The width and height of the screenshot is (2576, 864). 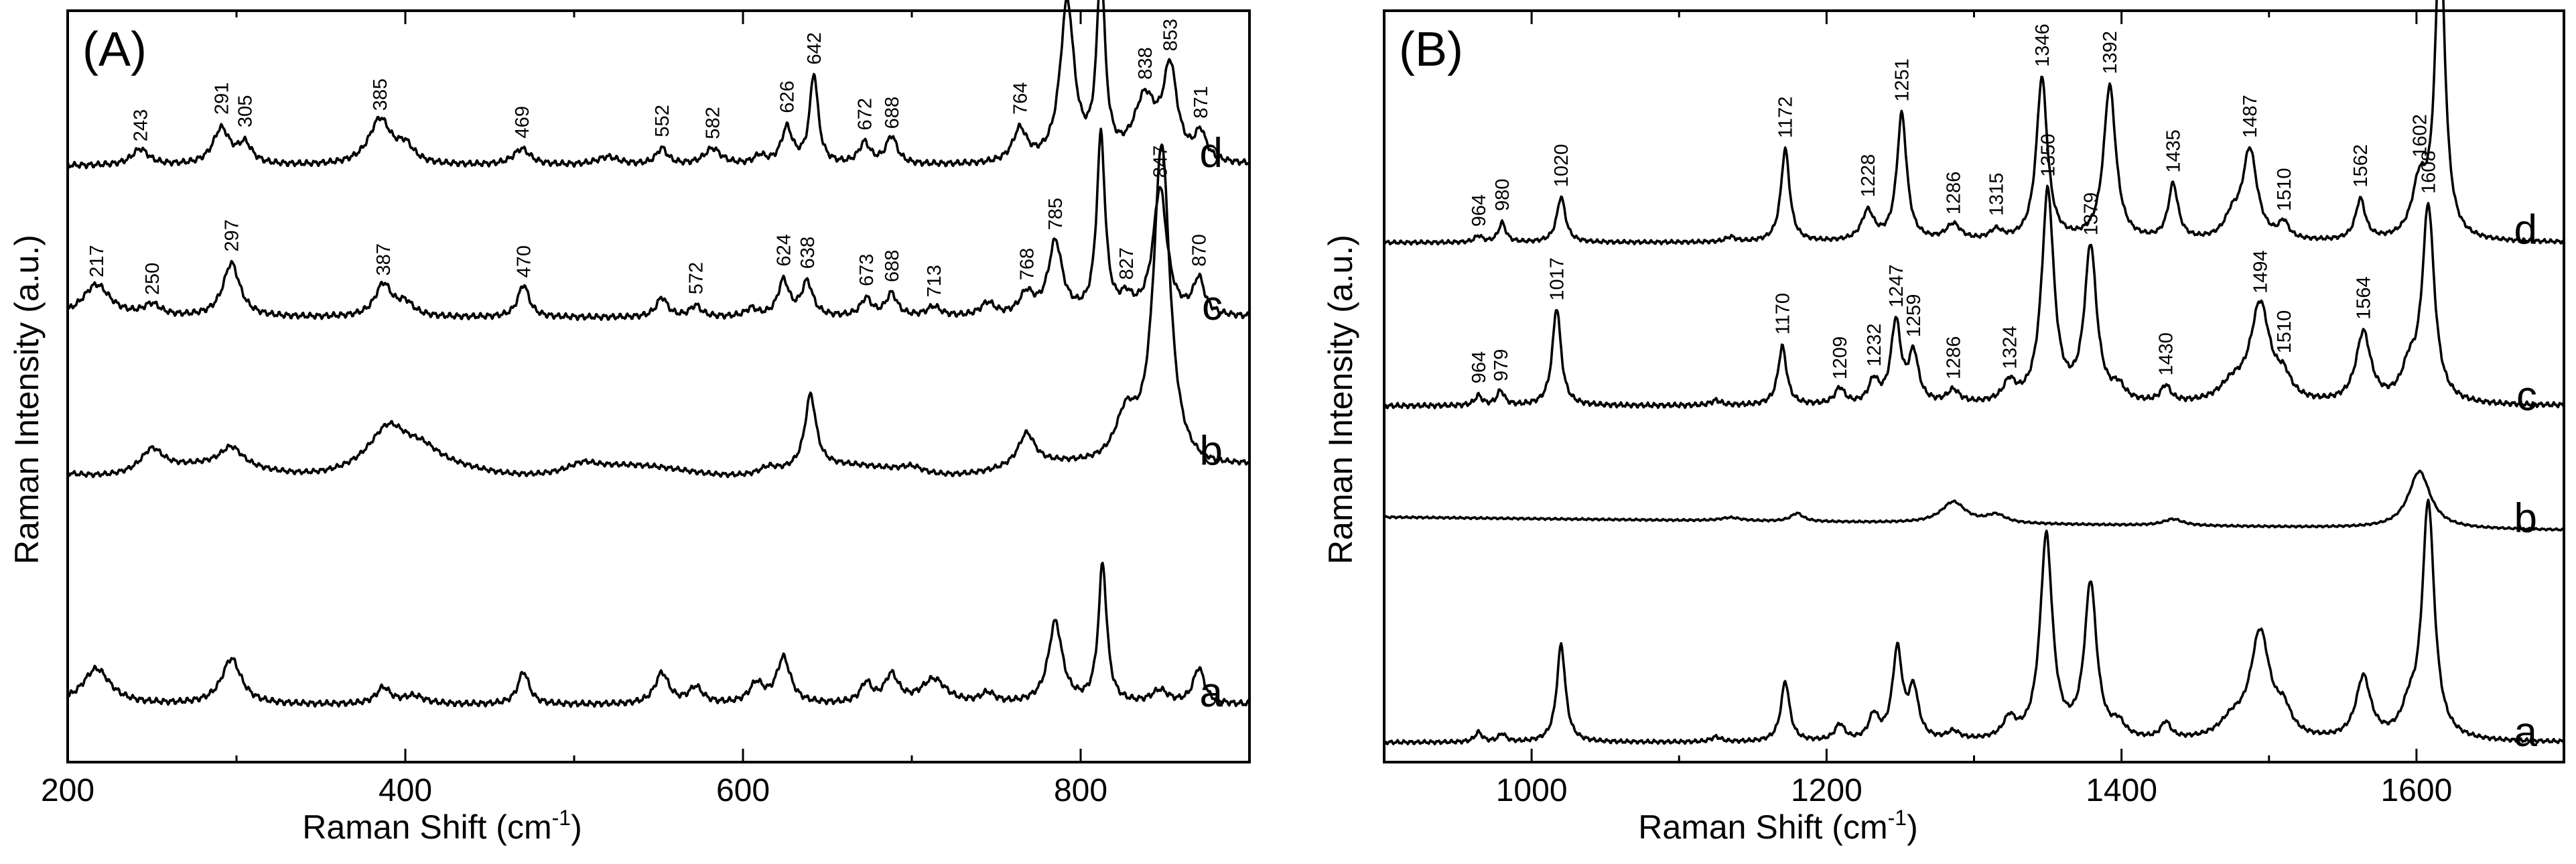 What do you see at coordinates (808, 253) in the screenshot?
I see `peak-label: 638` at bounding box center [808, 253].